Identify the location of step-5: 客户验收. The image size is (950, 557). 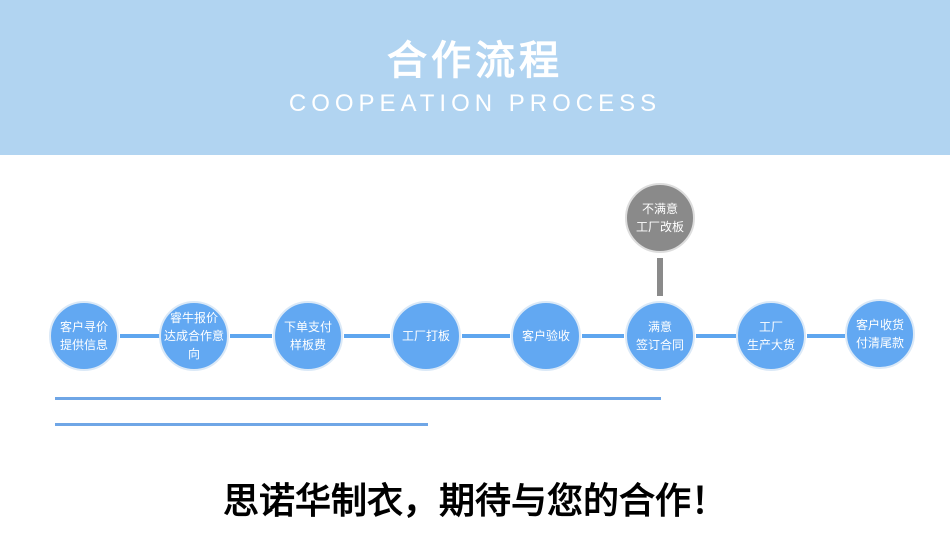
(546, 336).